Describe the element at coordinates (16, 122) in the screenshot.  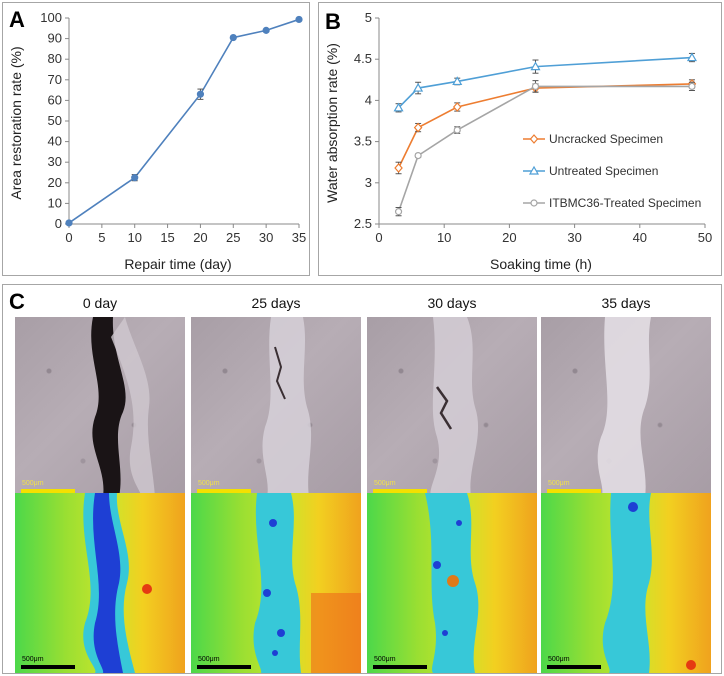
I see `chart-a-ylabel: Area restoration rate (%)` at that location.